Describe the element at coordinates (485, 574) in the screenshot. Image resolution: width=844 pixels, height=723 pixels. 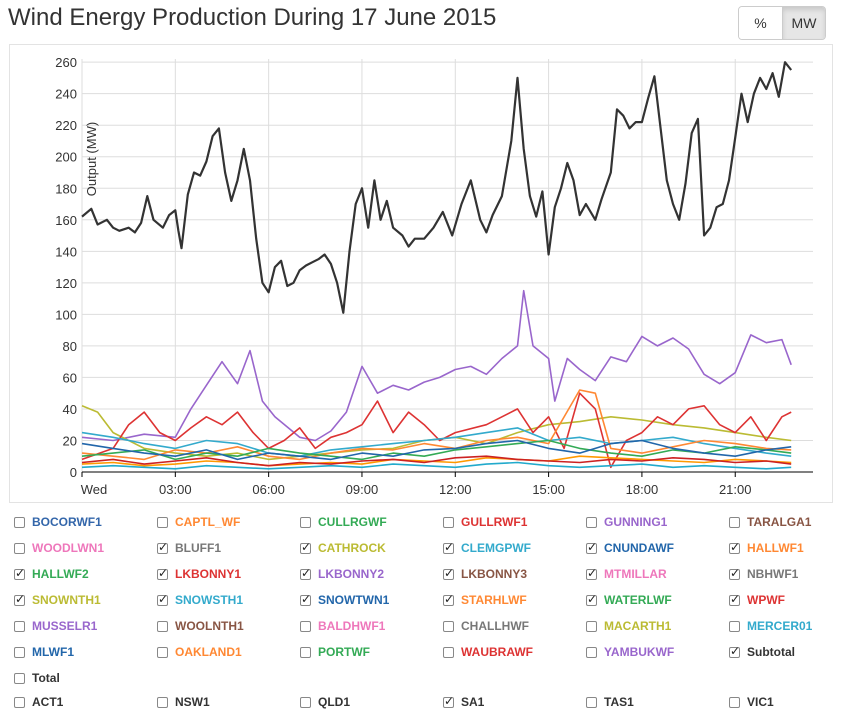
I see `legend-item-lkbonny3: LKBONNY3` at that location.